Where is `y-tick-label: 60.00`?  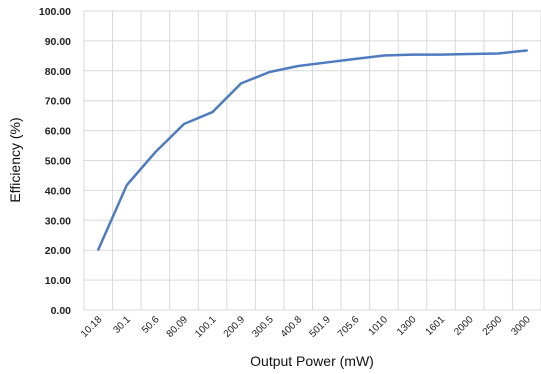
y-tick-label: 60.00 is located at coordinates (58, 132).